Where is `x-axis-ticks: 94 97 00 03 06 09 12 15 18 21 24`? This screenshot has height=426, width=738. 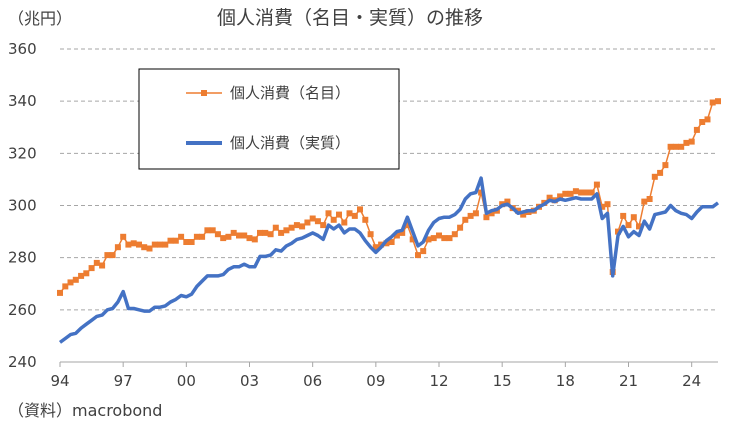 x-axis-ticks: 94 97 00 03 06 09 12 15 18 21 24 is located at coordinates (375, 376).